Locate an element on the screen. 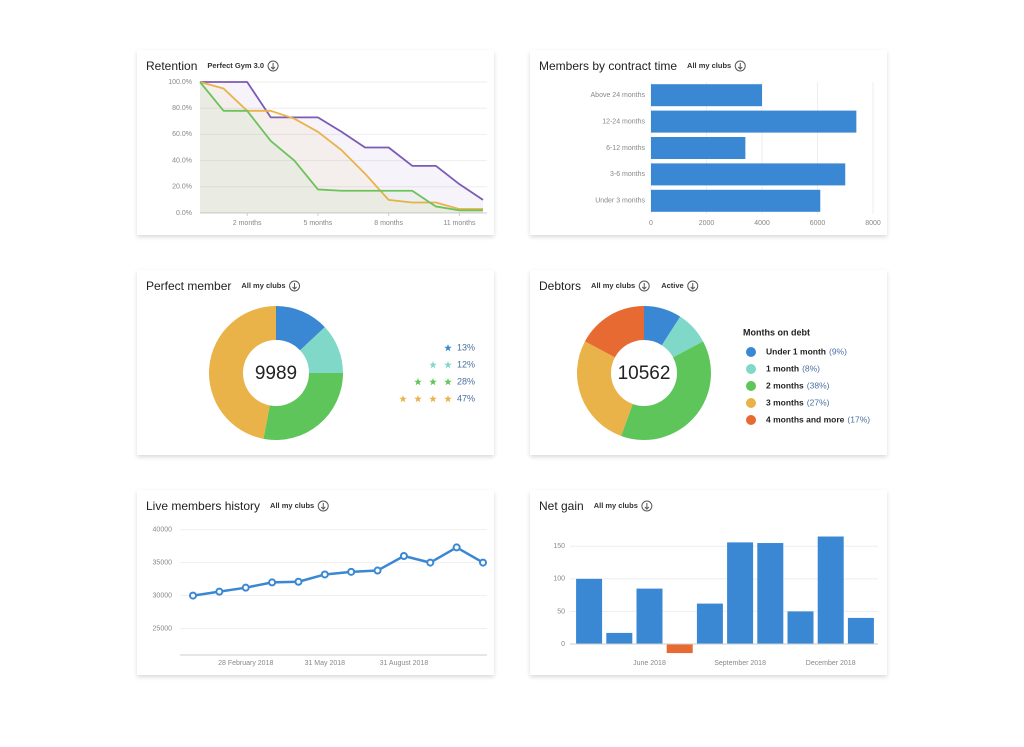 The image size is (1024, 747). y-tick-label: 3-6 months is located at coordinates (628, 174).